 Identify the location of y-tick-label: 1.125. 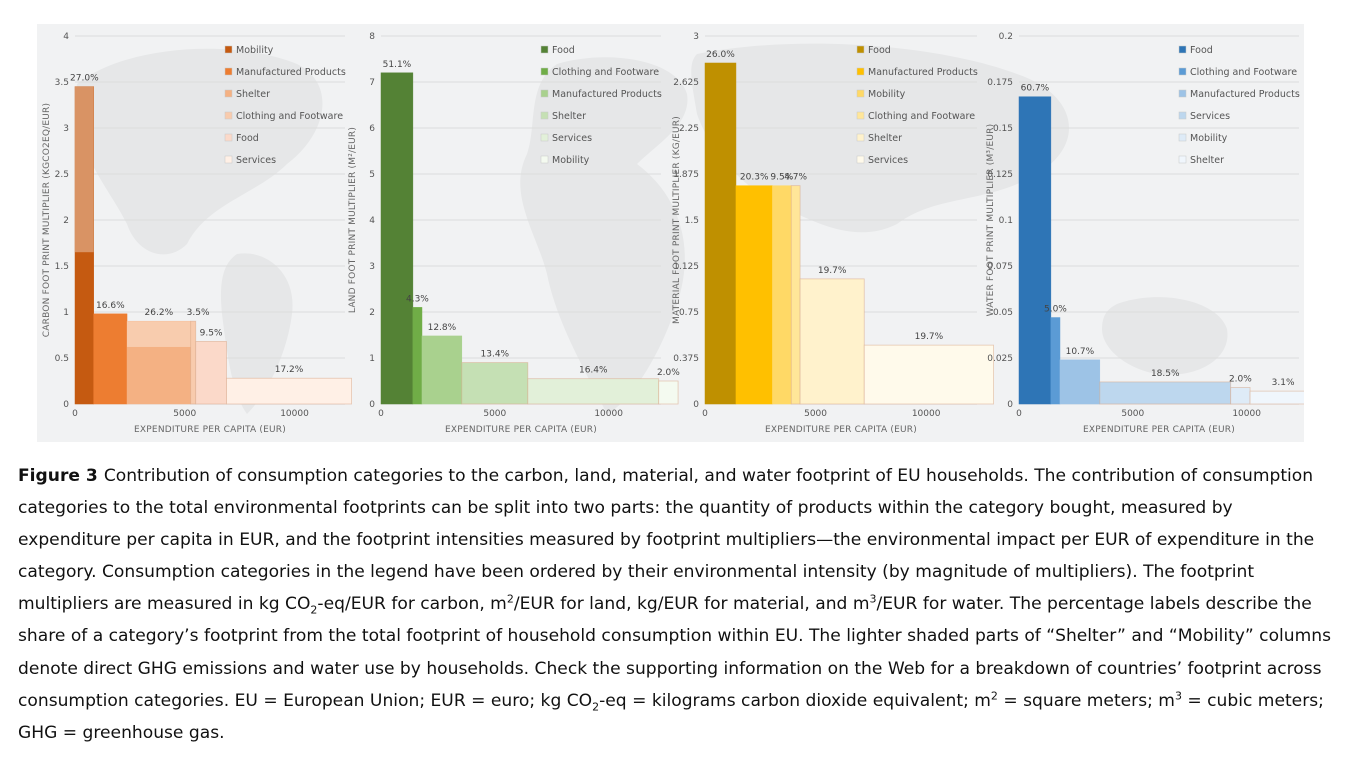
(686, 267).